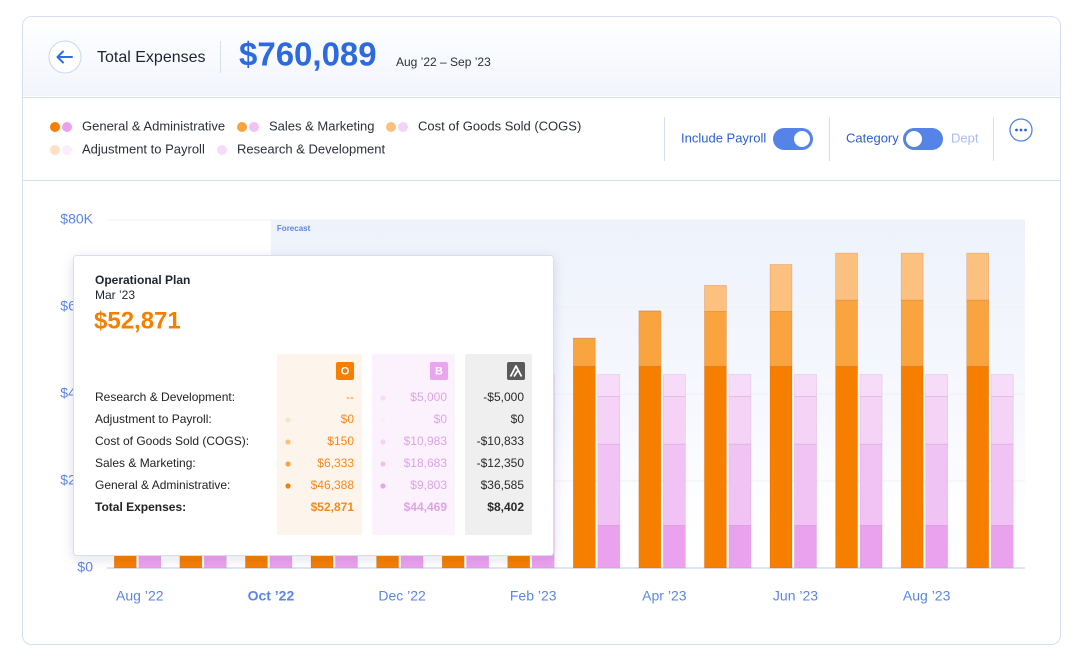 The width and height of the screenshot is (1081, 660). What do you see at coordinates (153, 125) in the screenshot?
I see `legend-label: General & Administrative` at bounding box center [153, 125].